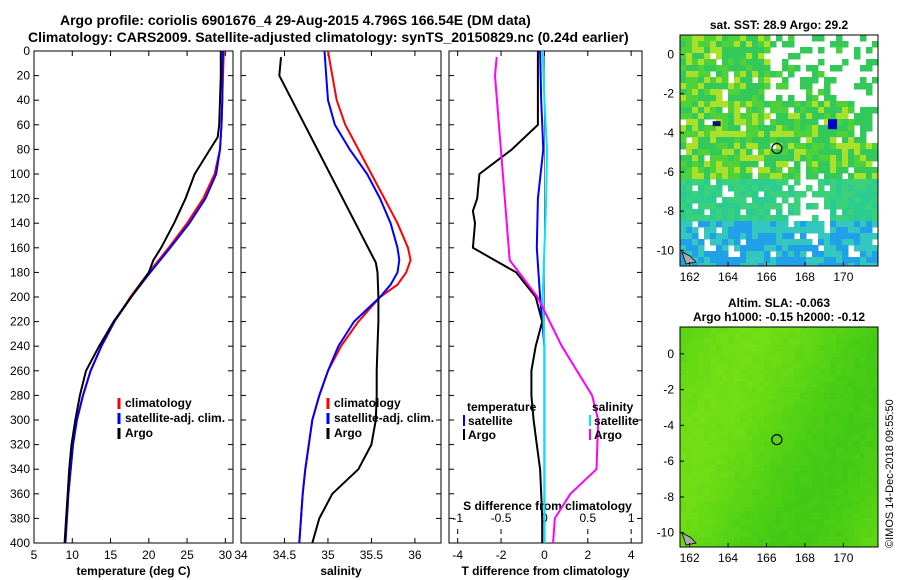  Describe the element at coordinates (666, 533) in the screenshot. I see `map-ytick-label: -10` at that location.